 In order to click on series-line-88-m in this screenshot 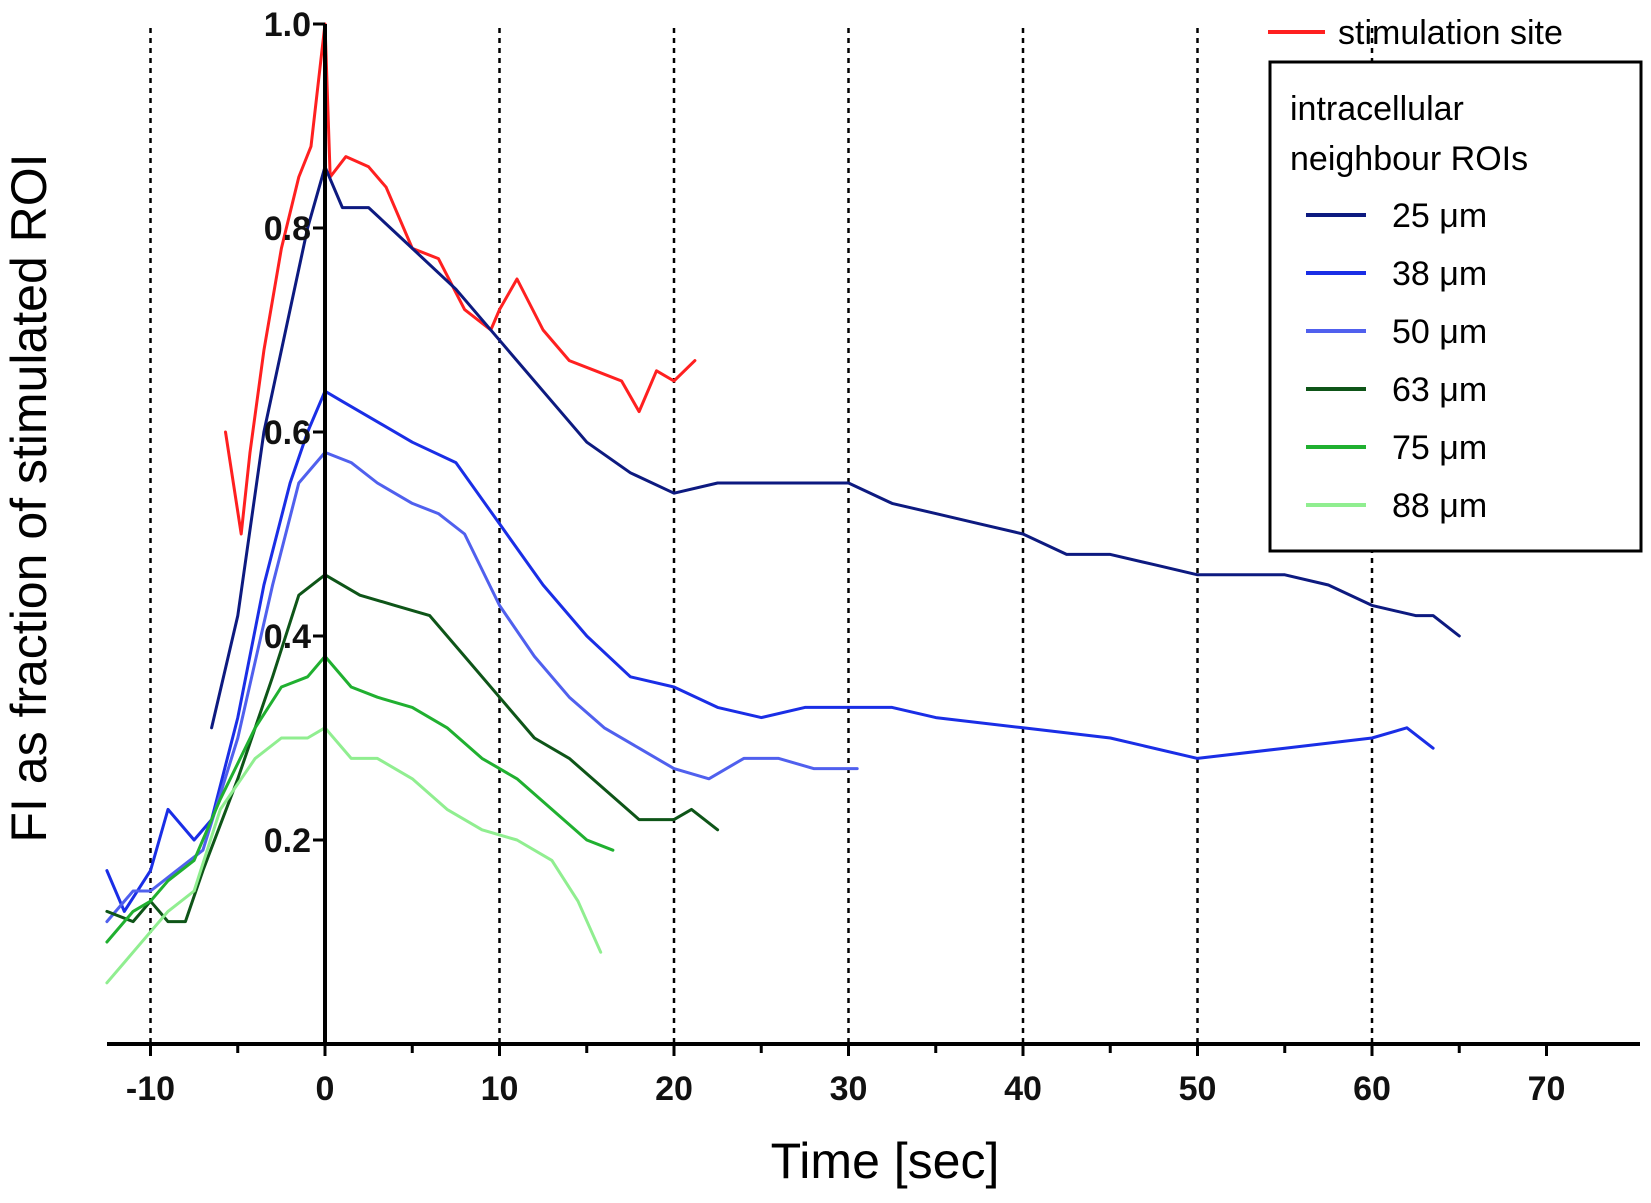, I will do `click(354, 855)`.